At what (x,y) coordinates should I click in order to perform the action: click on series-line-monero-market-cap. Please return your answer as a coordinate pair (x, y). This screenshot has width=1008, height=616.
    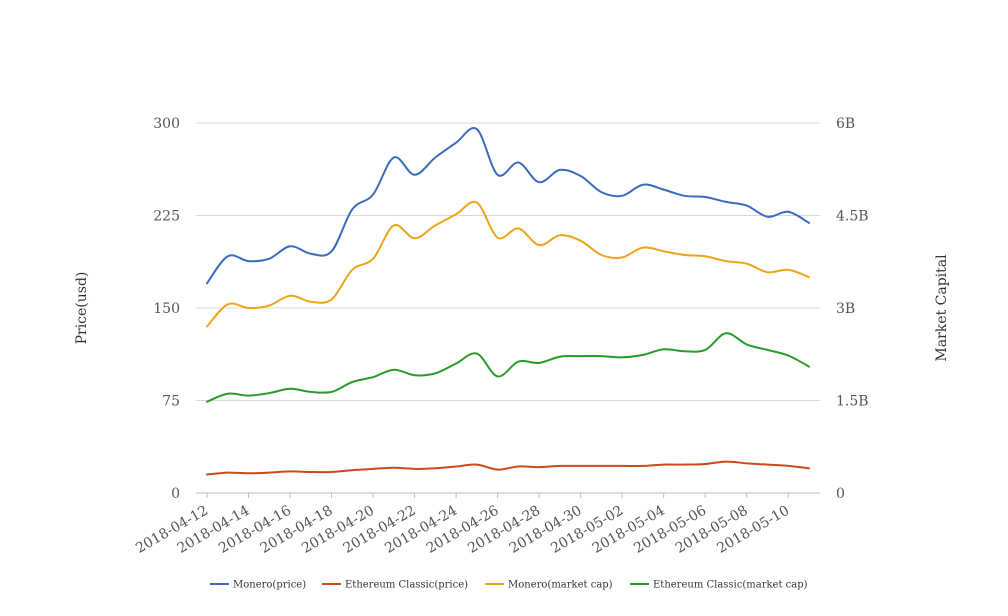
    Looking at the image, I should click on (508, 264).